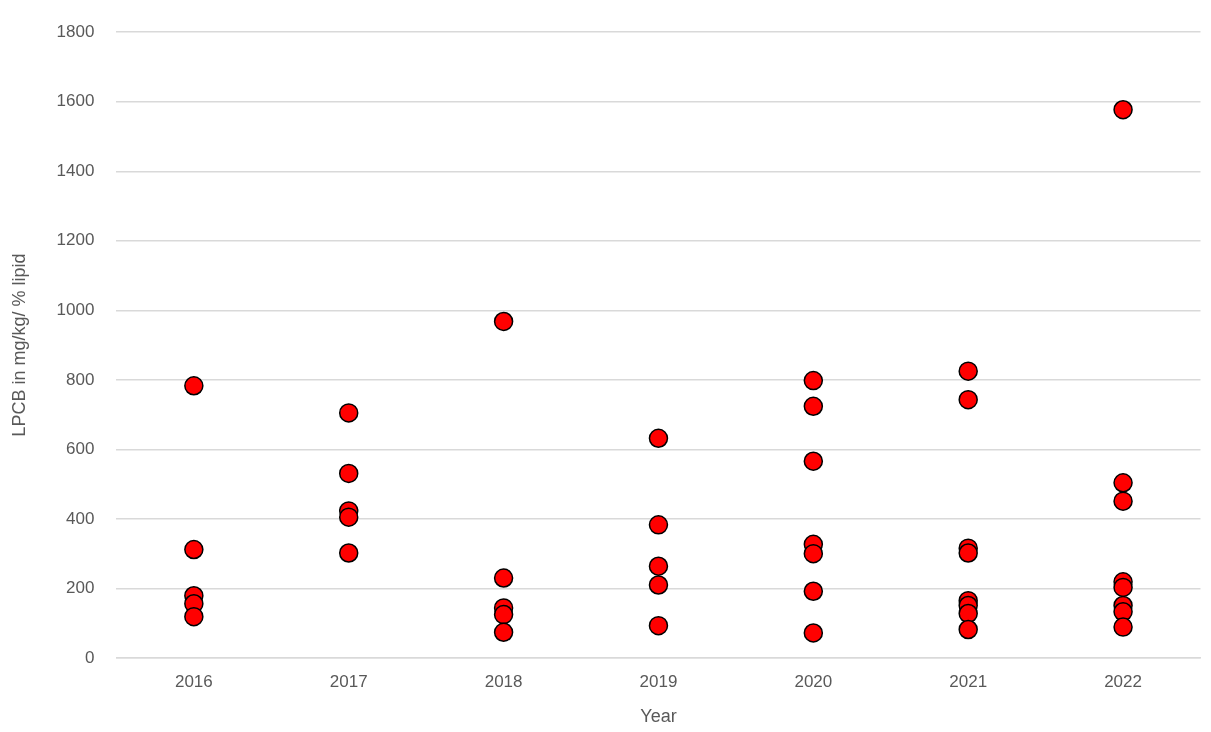 Image resolution: width=1211 pixels, height=732 pixels. I want to click on x-tick-label: 2021, so click(968, 681).